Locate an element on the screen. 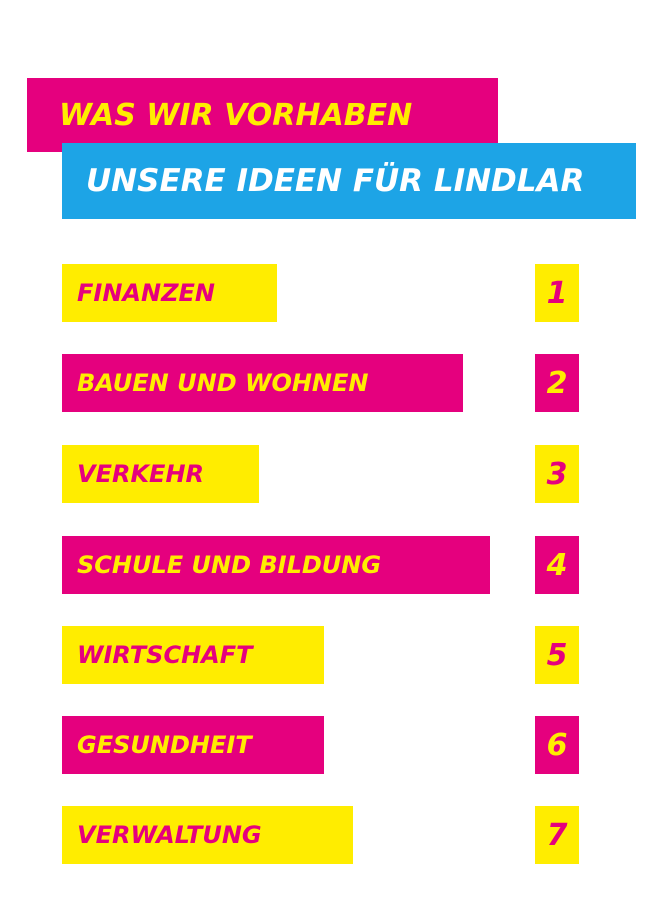 This screenshot has width=650, height=918. page-subtitle: UNSERE IDEEN FÜR LINDLAR is located at coordinates (349, 181).